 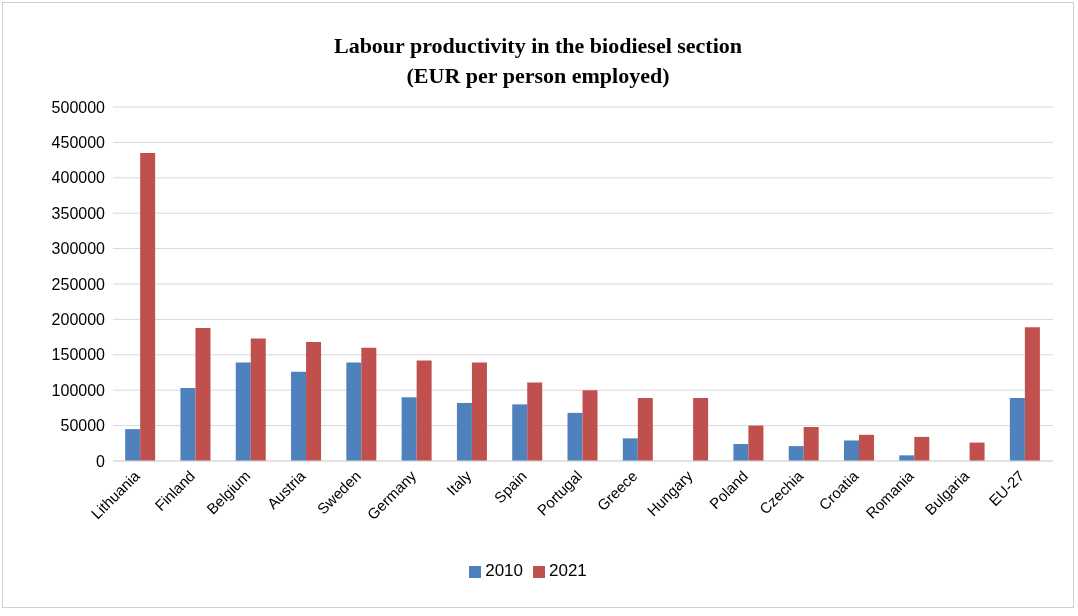 What do you see at coordinates (78, 284) in the screenshot?
I see `y-tick-label: 250000` at bounding box center [78, 284].